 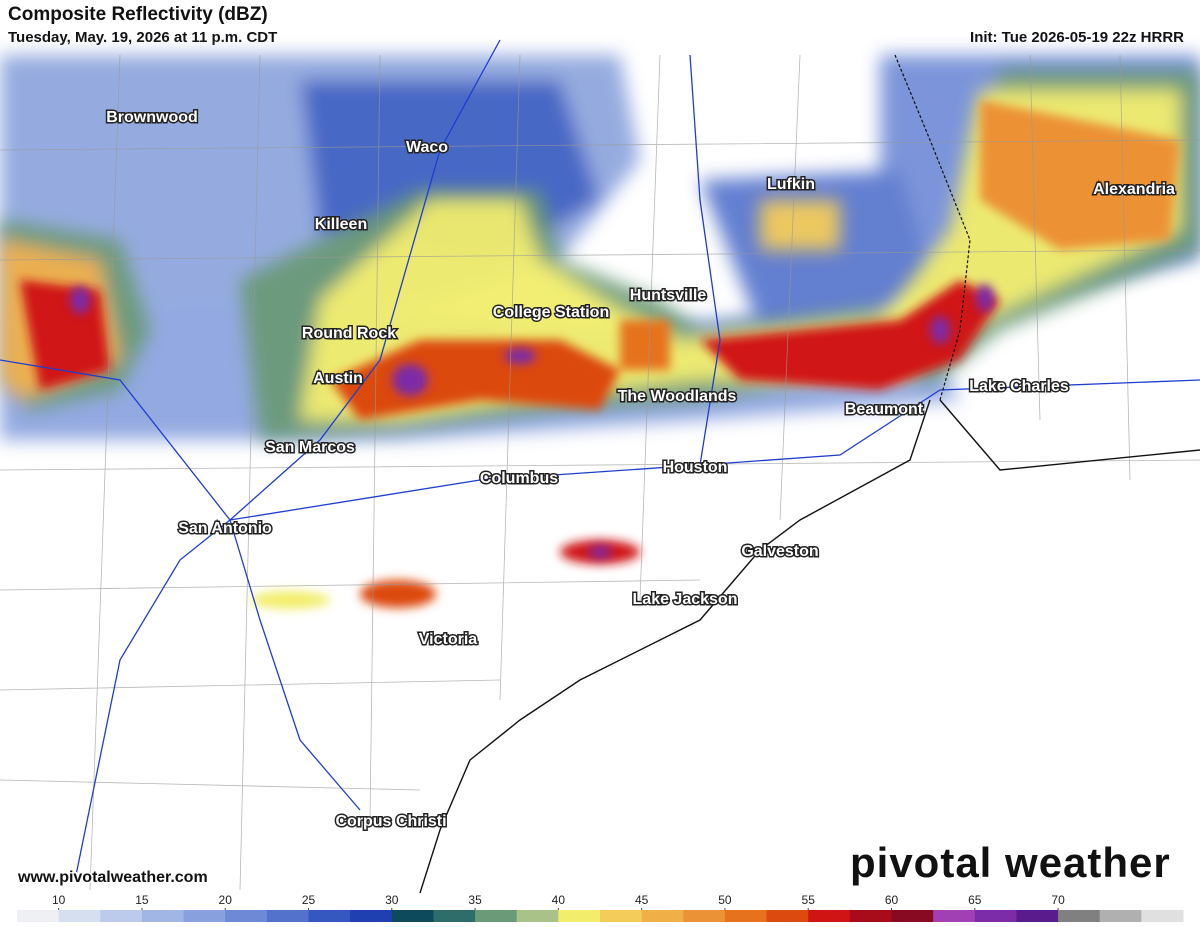 What do you see at coordinates (309, 900) in the screenshot?
I see `colorbar-label: 25` at bounding box center [309, 900].